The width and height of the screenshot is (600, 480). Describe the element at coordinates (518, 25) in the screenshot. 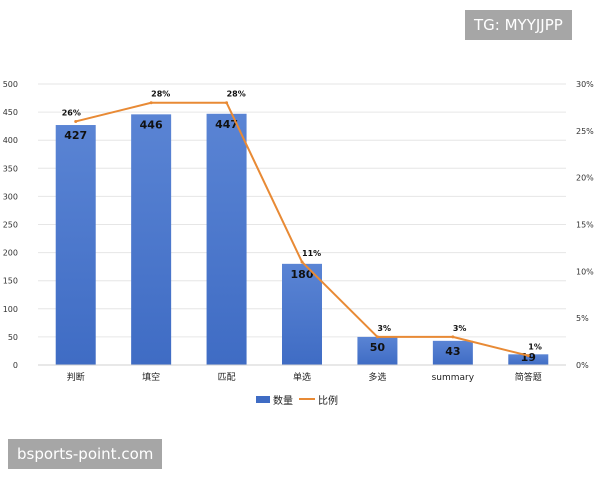

I see `watermark-top-right: TG: MYYJJPP` at that location.